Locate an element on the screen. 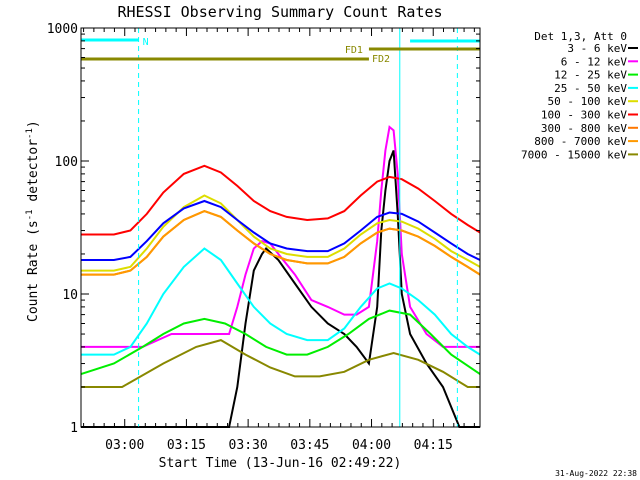 This screenshot has height=480, width=640. series-line-7000-15000-kev is located at coordinates (280, 363).